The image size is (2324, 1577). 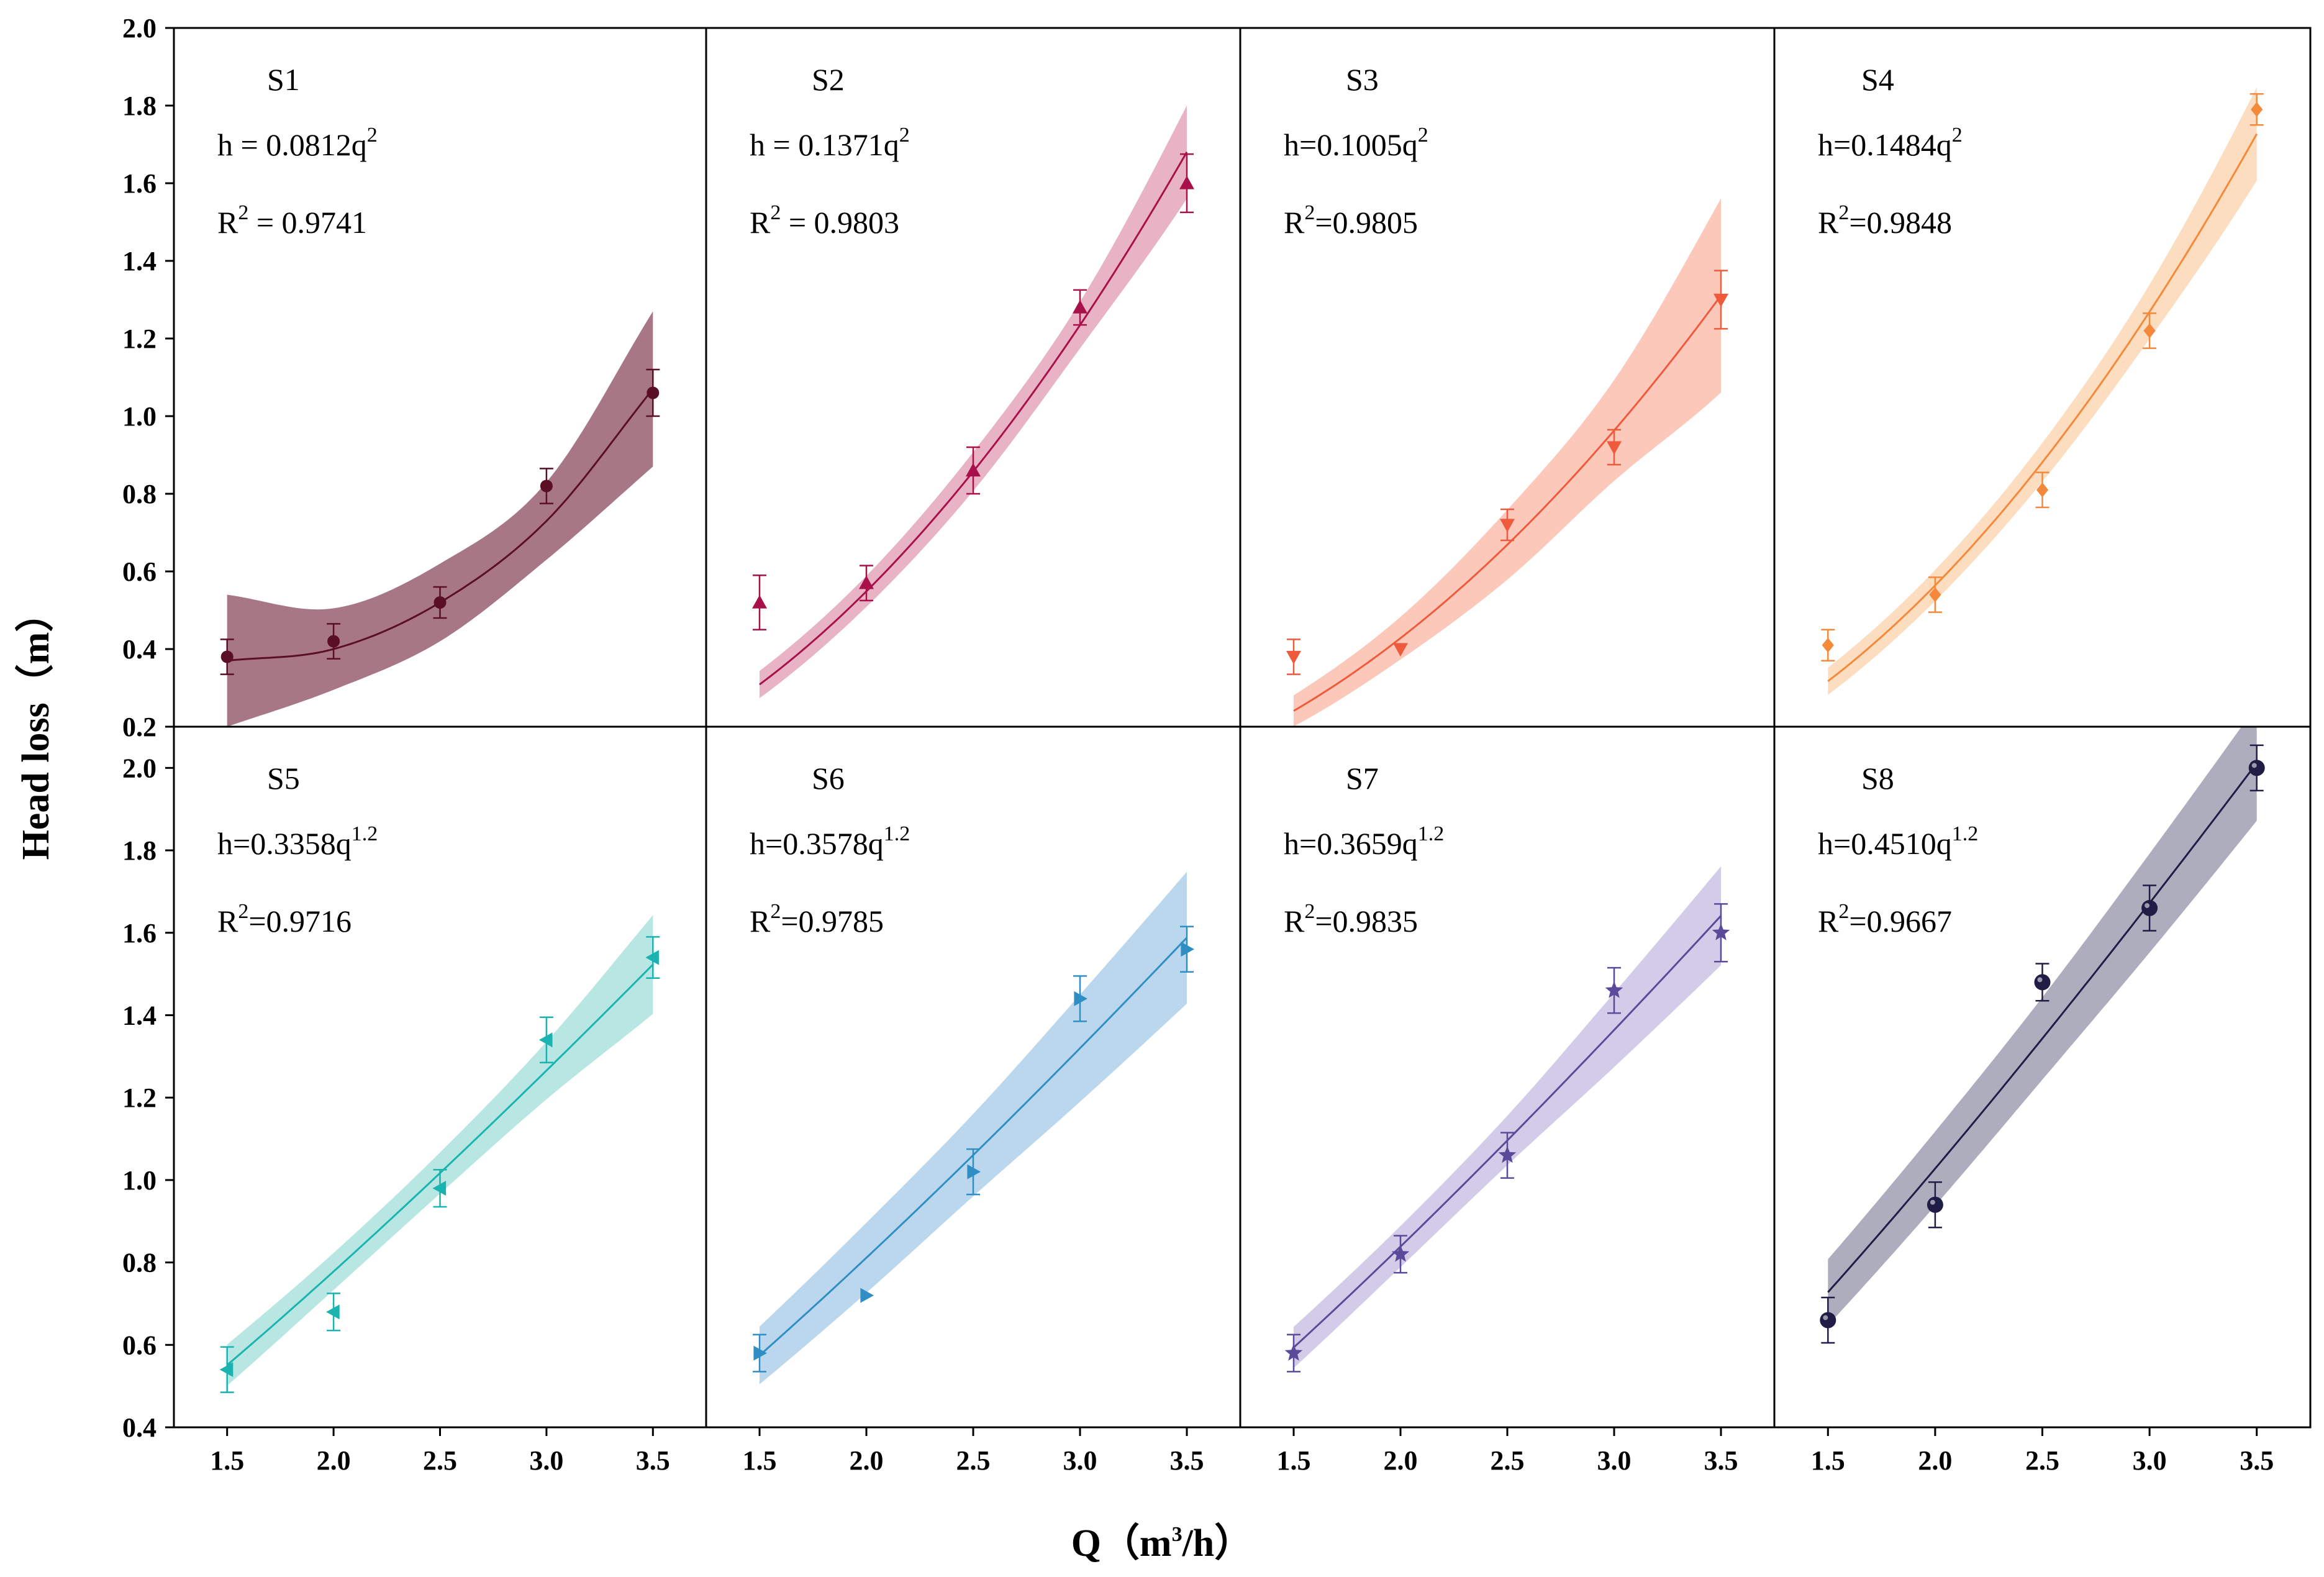 I want to click on y-tick-label: 0.2, so click(x=139, y=727).